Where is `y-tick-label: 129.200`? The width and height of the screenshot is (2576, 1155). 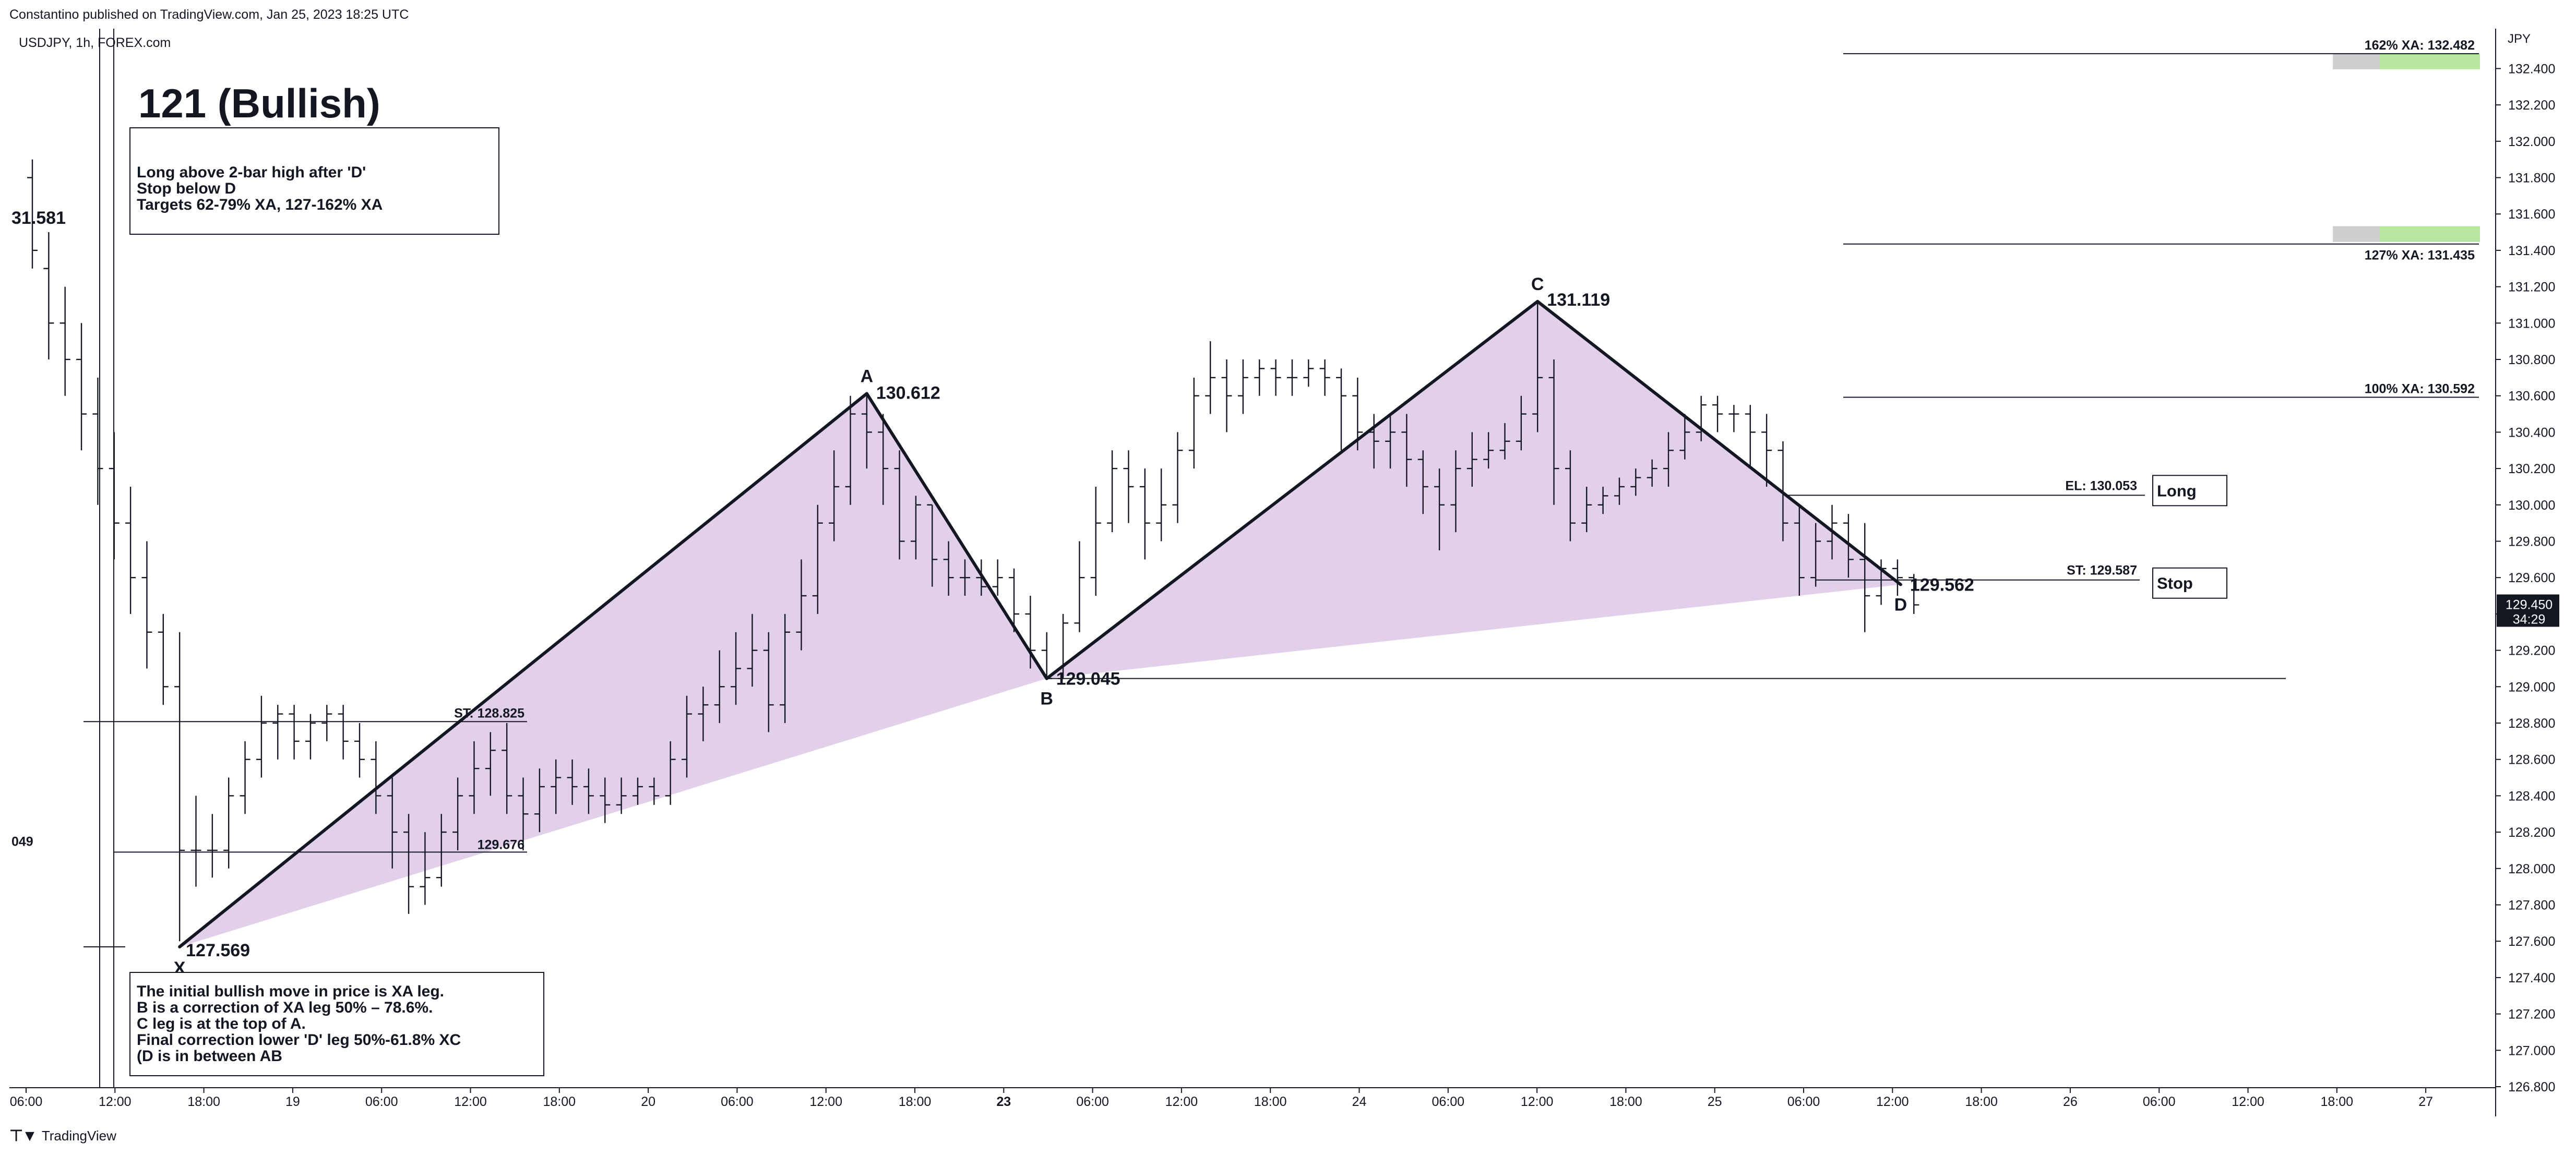 y-tick-label: 129.200 is located at coordinates (2532, 651).